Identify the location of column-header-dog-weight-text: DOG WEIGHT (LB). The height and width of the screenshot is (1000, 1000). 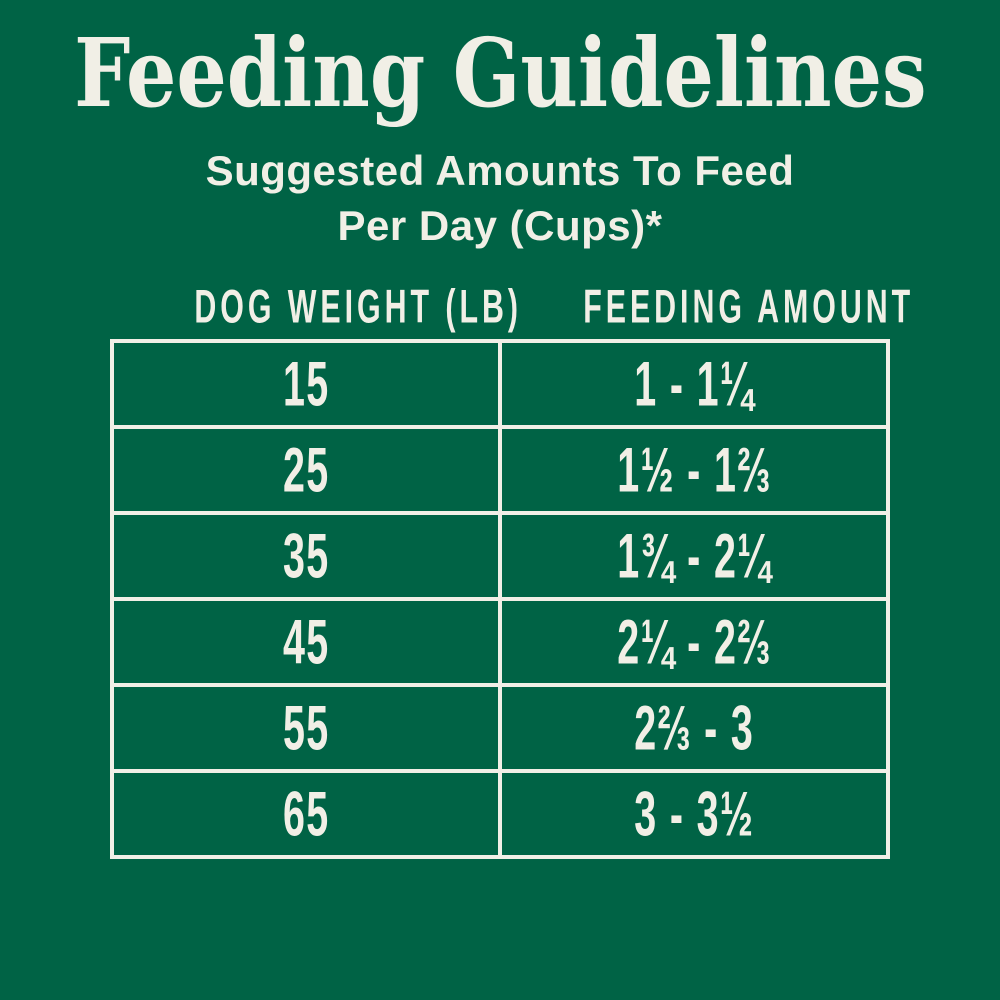
(358, 306).